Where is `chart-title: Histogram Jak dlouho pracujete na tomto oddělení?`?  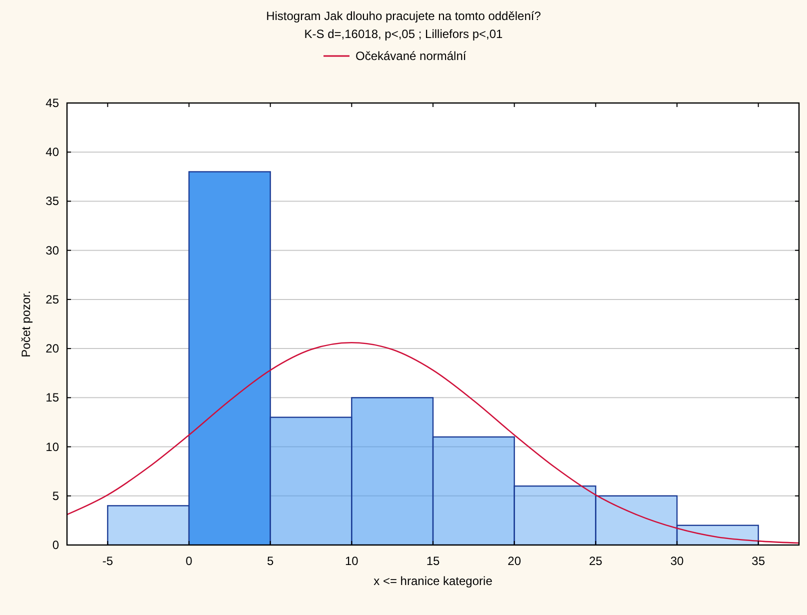
chart-title: Histogram Jak dlouho pracujete na tomto oddělení? is located at coordinates (404, 16).